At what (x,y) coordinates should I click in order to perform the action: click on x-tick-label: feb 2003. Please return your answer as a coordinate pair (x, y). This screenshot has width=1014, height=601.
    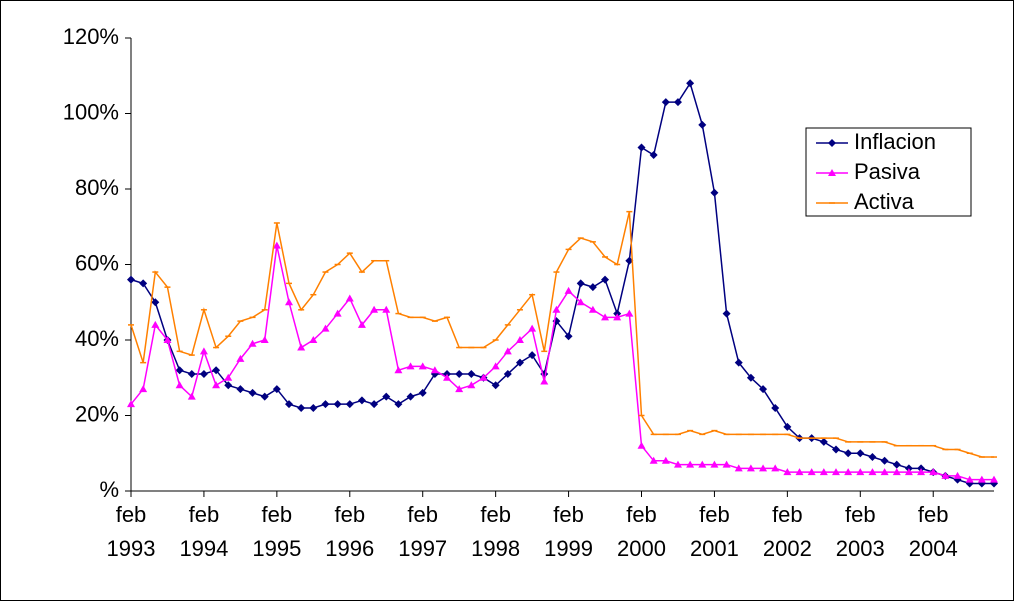
    Looking at the image, I should click on (860, 531).